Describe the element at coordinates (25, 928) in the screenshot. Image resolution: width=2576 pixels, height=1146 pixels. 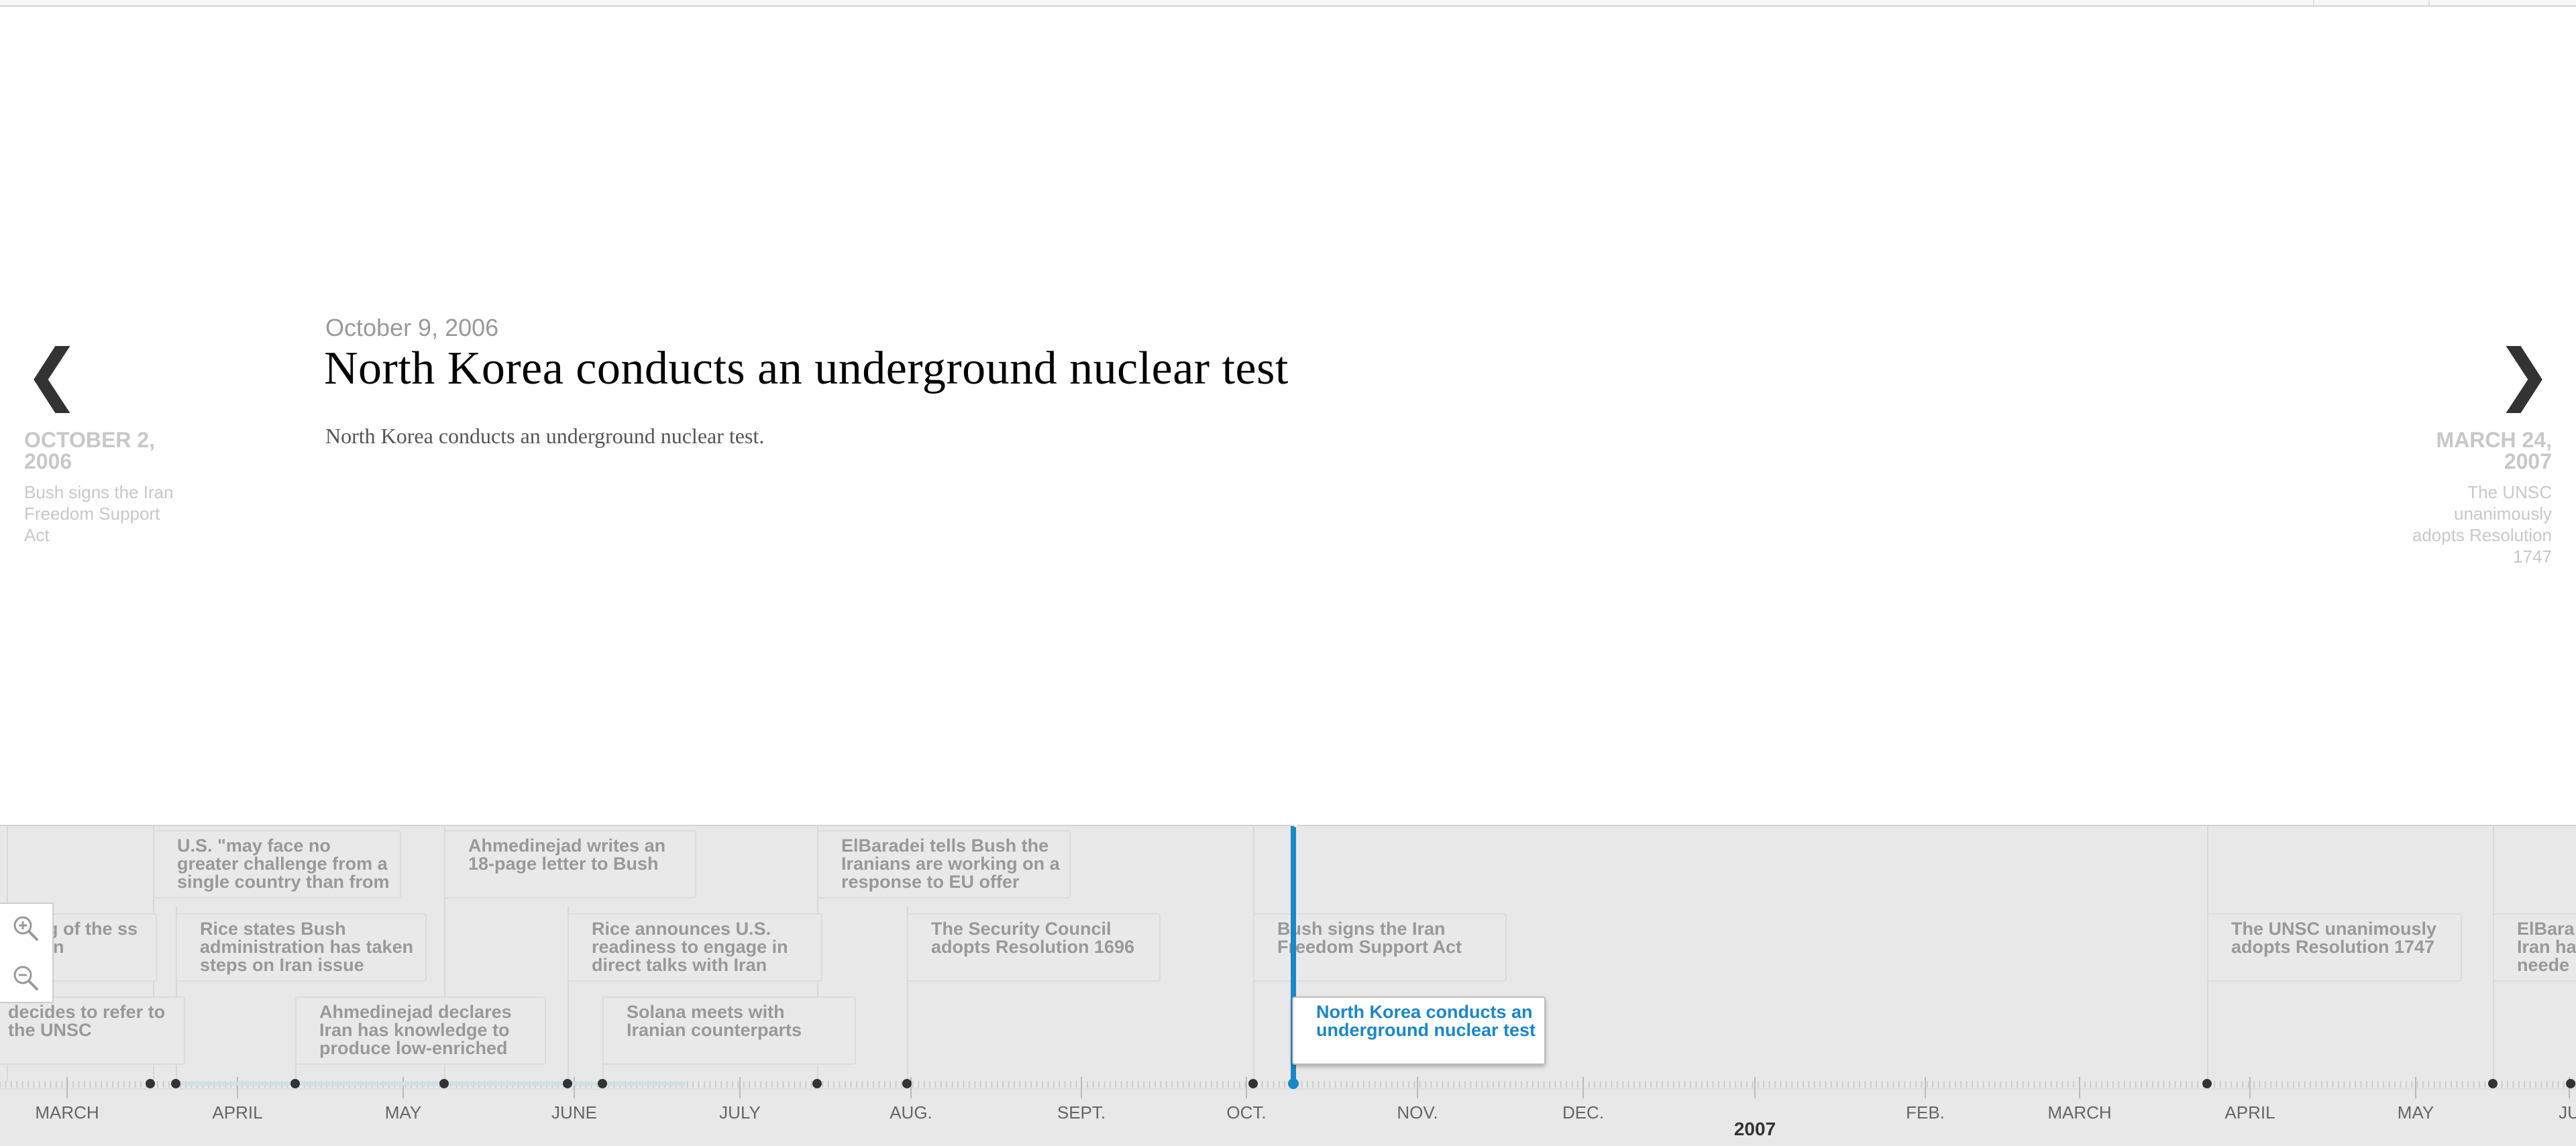
I see `zoom-in-icon` at that location.